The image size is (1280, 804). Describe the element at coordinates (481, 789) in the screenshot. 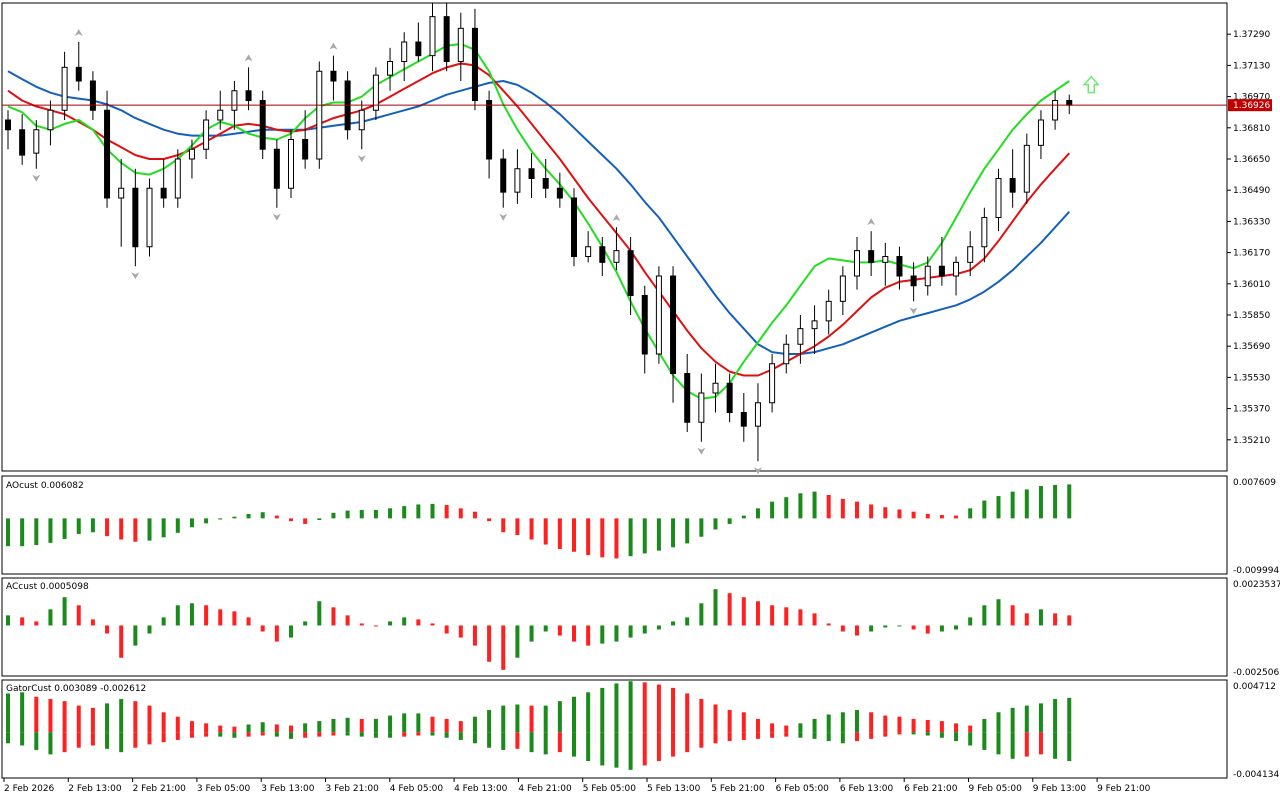

I see `time-axis-label: 4 Feb 13:00` at that location.